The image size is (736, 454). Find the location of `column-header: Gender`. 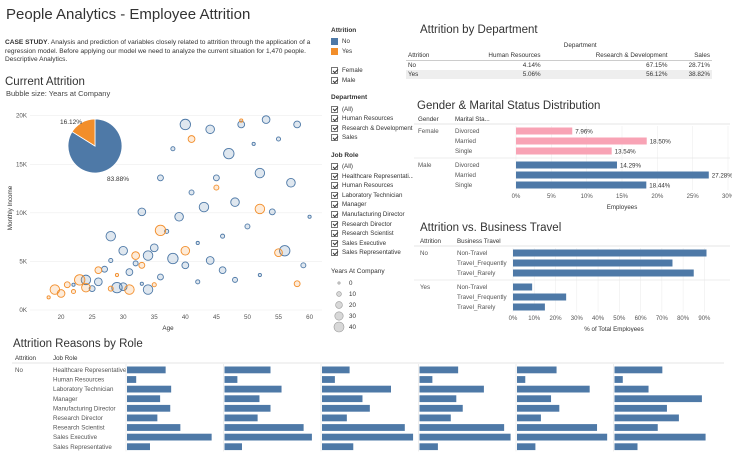

column-header: Gender is located at coordinates (428, 119).